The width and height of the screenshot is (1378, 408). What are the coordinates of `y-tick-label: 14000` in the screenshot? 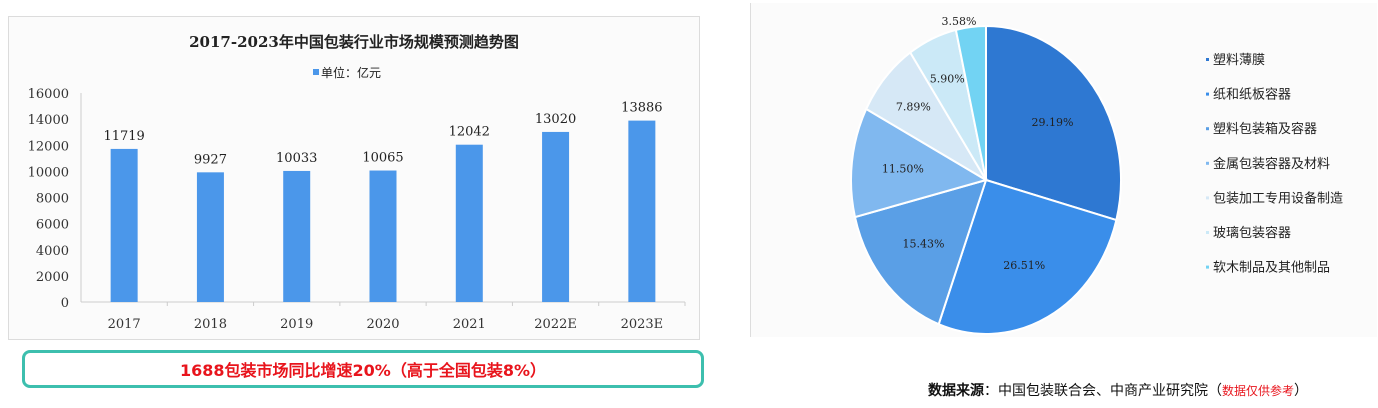 It's located at (48, 120).